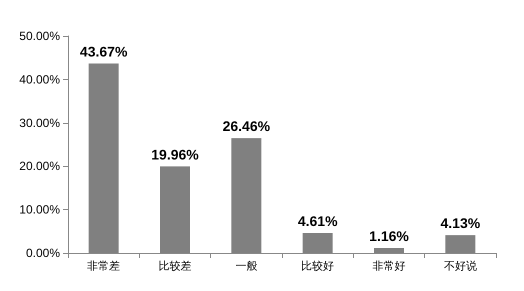 This screenshot has height=291, width=524. I want to click on x-tick-label: 不好说, so click(460, 266).